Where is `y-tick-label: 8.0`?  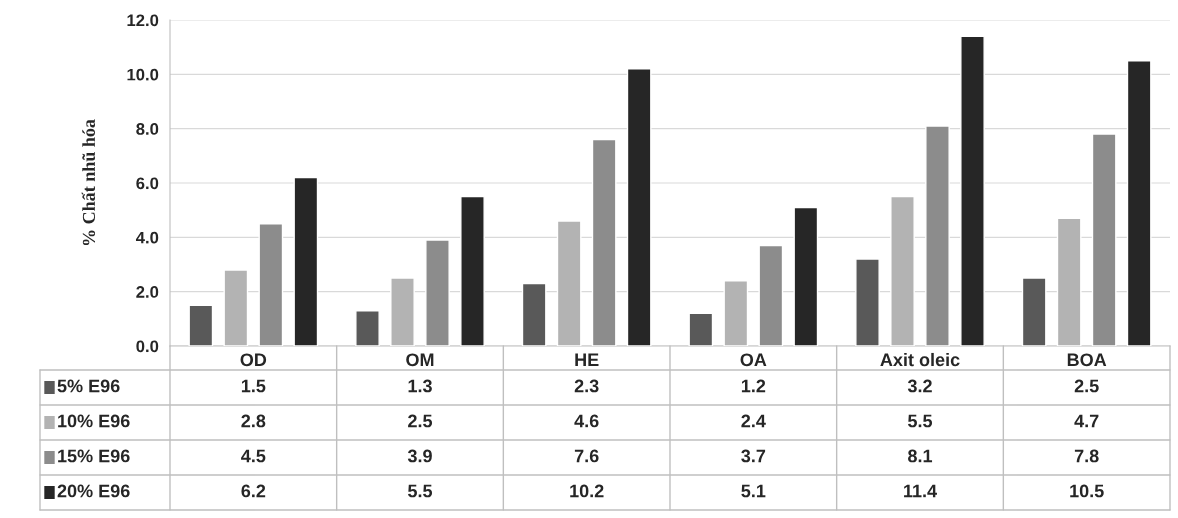
y-tick-label: 8.0 is located at coordinates (147, 129).